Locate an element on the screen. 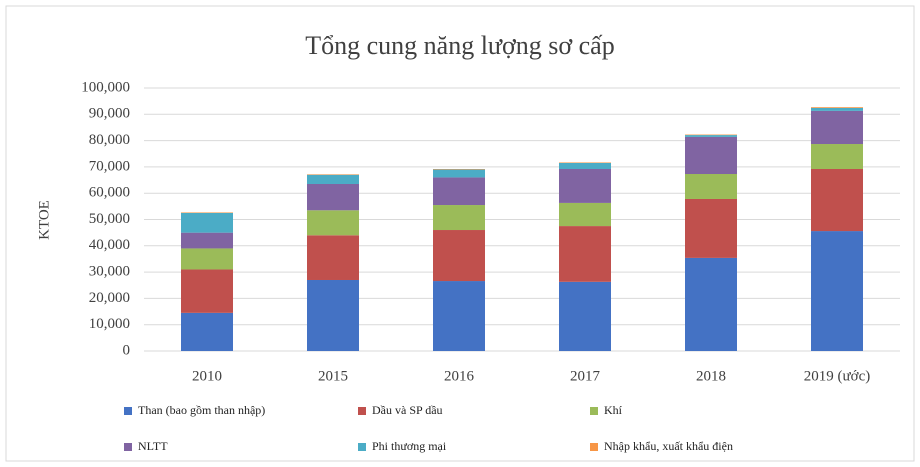  legend-label: NLTT is located at coordinates (153, 446).